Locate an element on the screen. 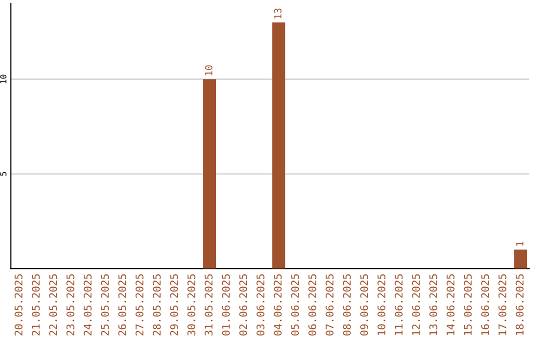 This screenshot has width=540, height=340. x-tick-label: 25.05.2025 is located at coordinates (105, 305).